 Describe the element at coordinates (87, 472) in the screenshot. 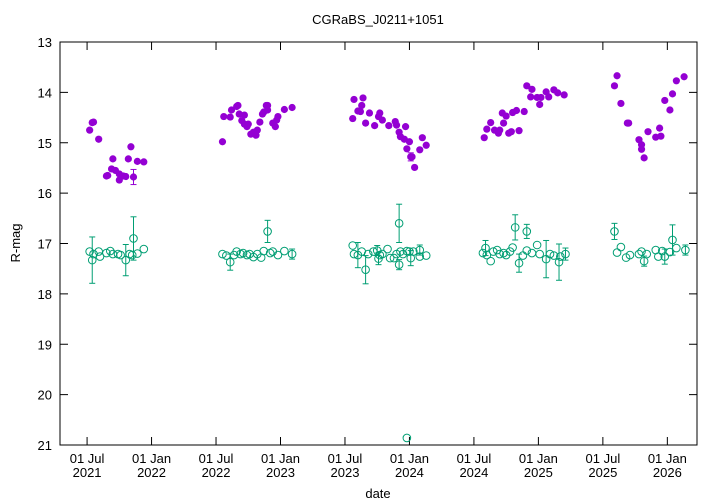

I see `x-tick-label: 2021` at that location.